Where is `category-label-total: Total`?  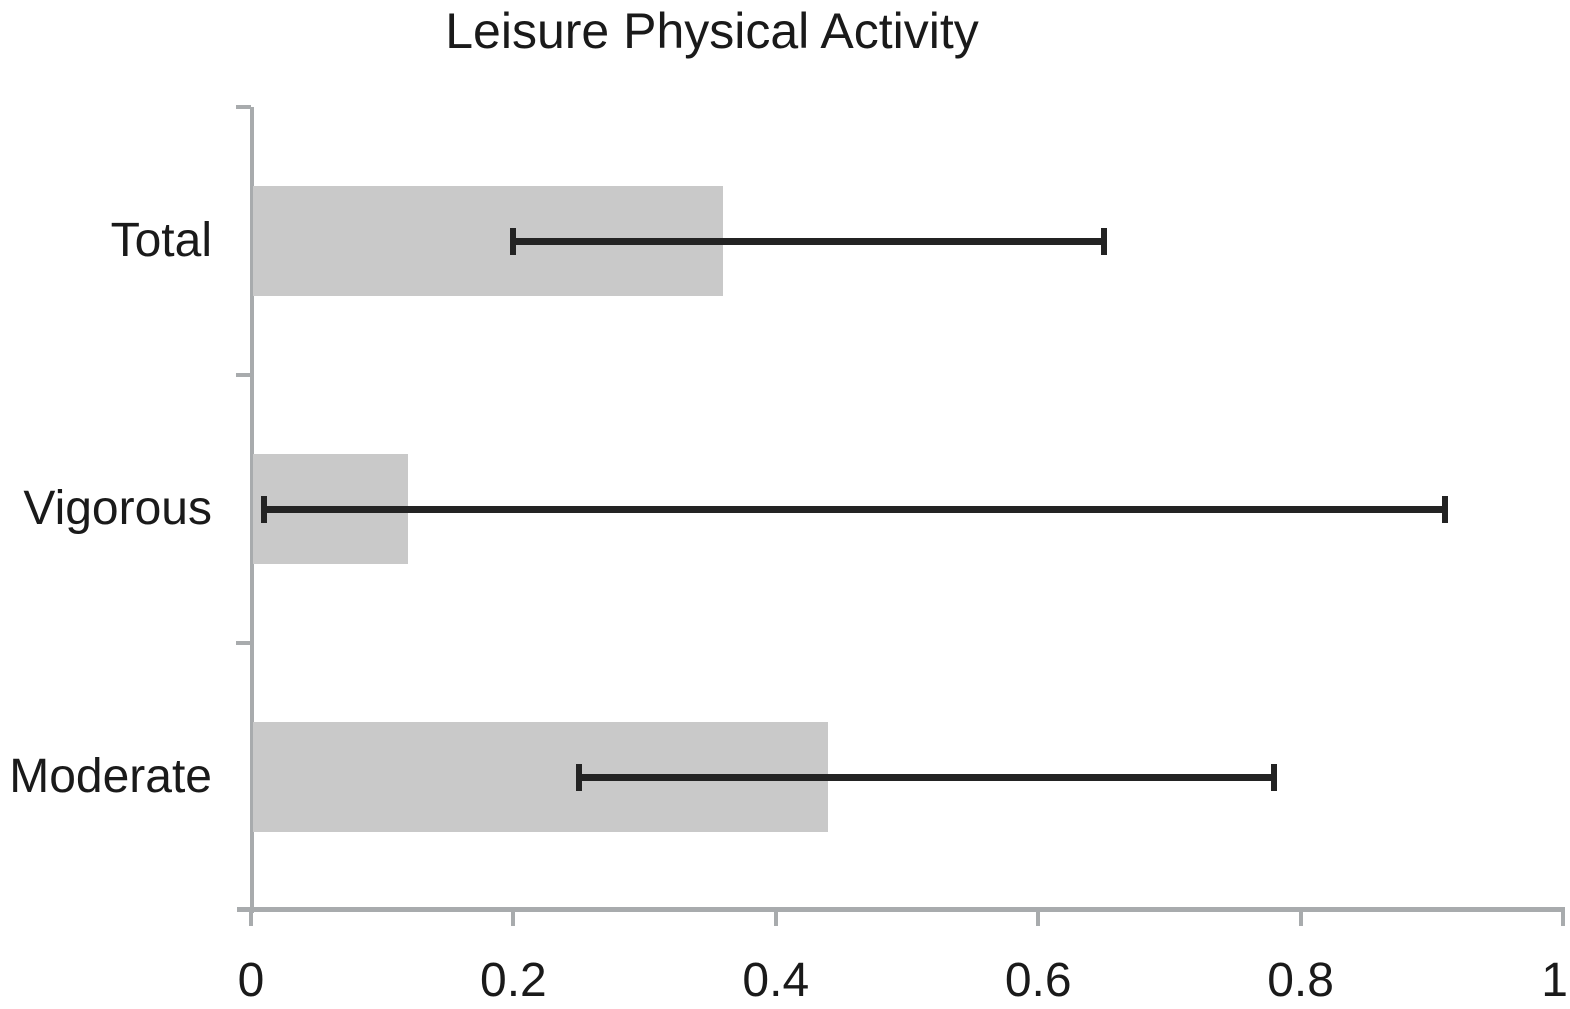 category-label-total: Total is located at coordinates (161, 240).